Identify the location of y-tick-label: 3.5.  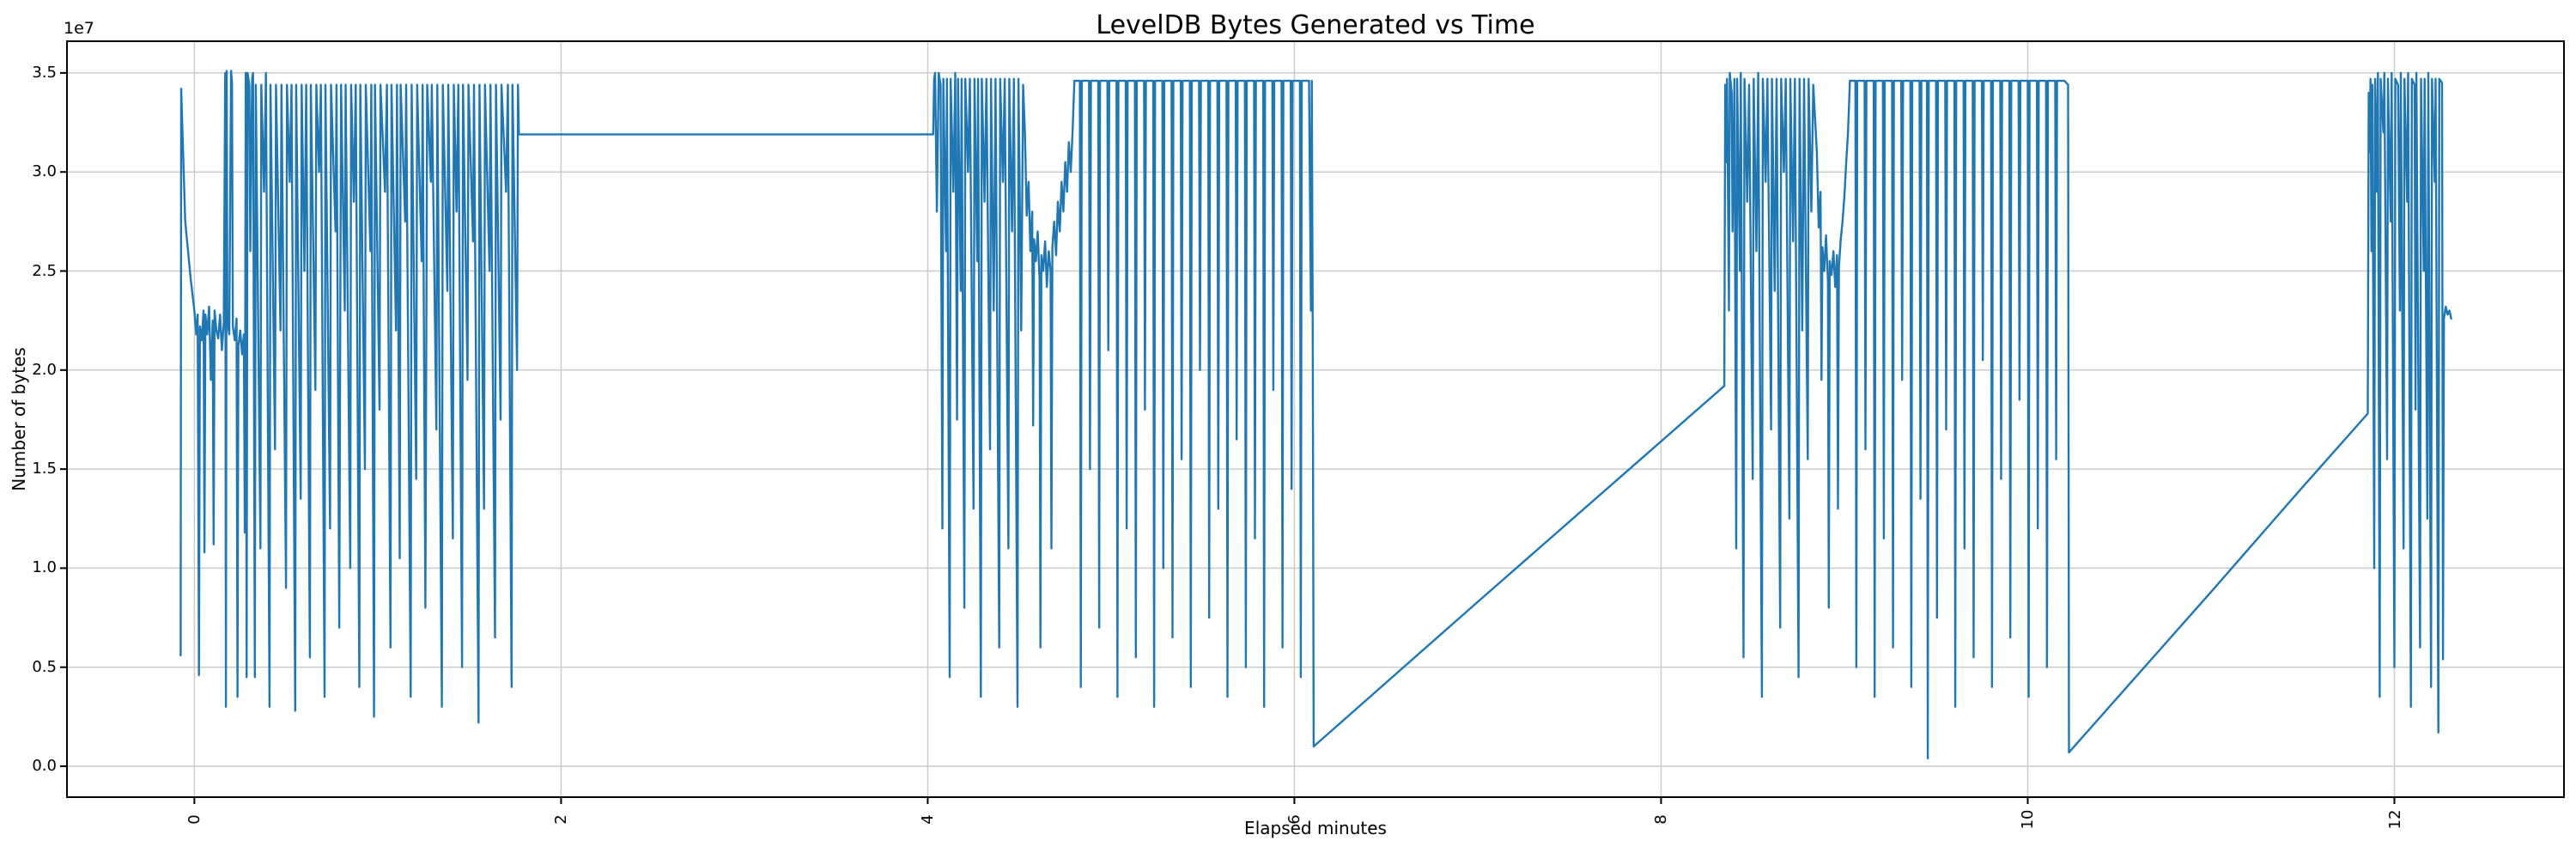
(44, 72).